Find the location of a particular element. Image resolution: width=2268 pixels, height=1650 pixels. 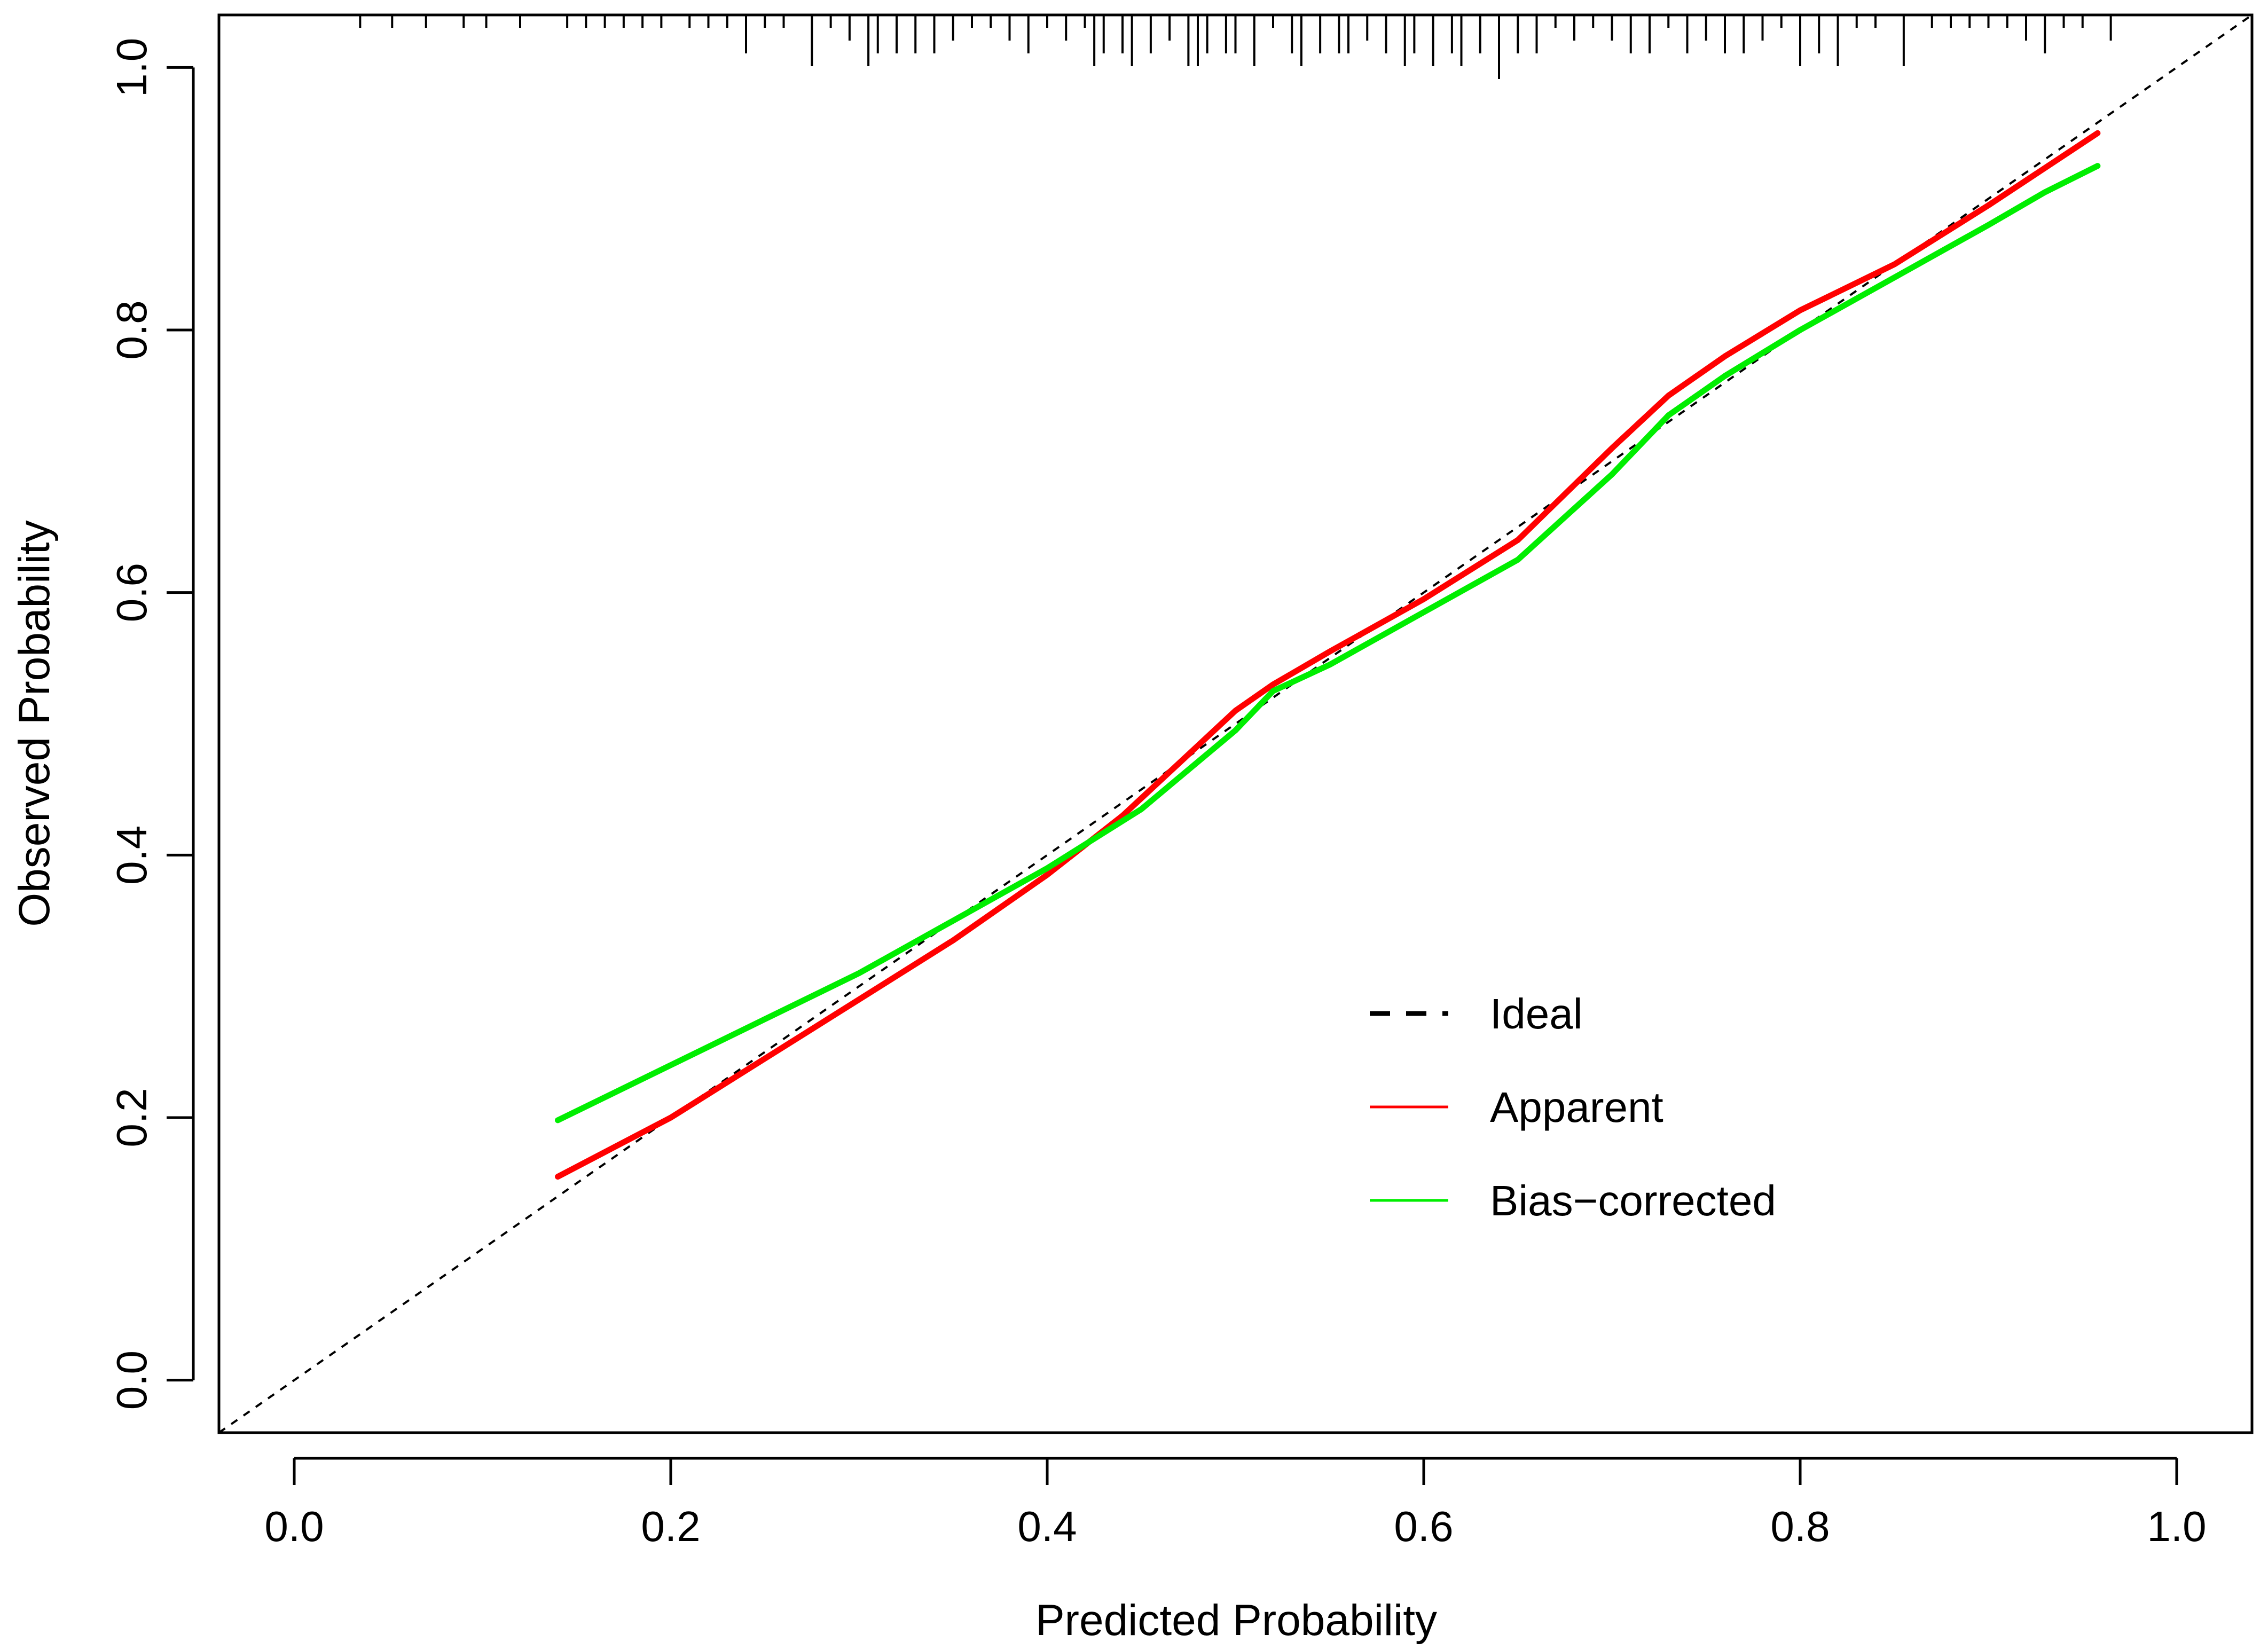

y-tick-label: 0.0 is located at coordinates (131, 1380).